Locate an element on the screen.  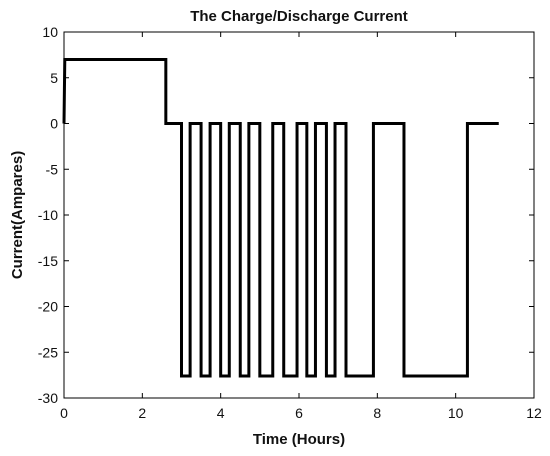
y-axis-label: Current(Ampares) is located at coordinates (17, 215).